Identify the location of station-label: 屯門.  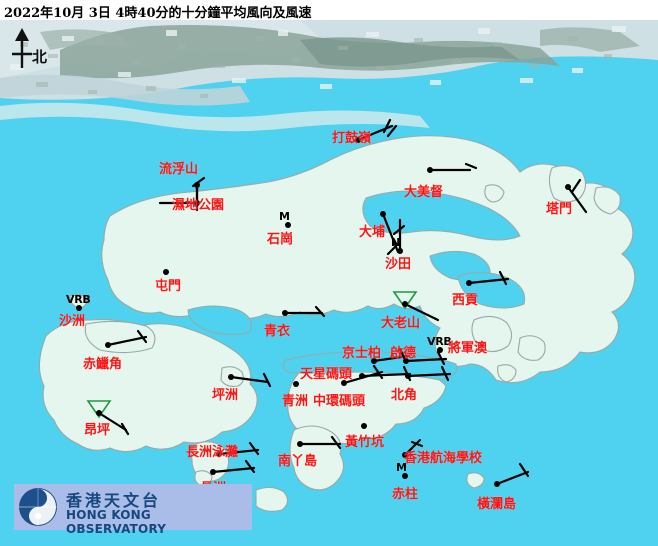
(168, 286).